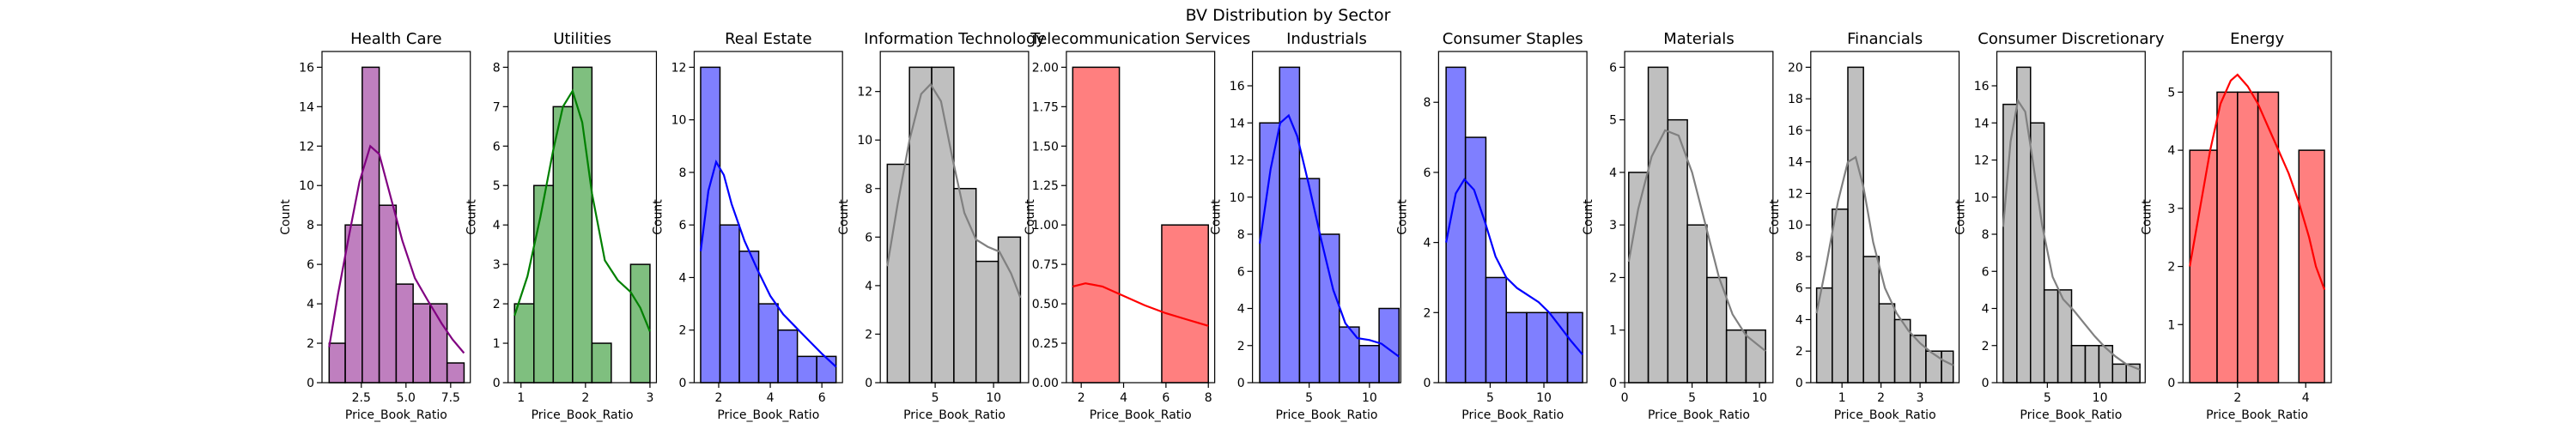  What do you see at coordinates (361, 398) in the screenshot?
I see `x-tick-label: 2.5` at bounding box center [361, 398].